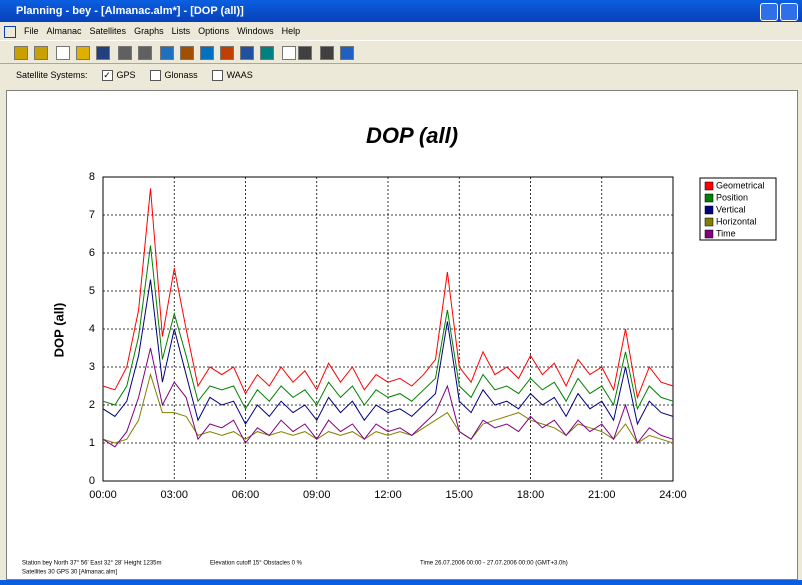 Image resolution: width=802 pixels, height=585 pixels. Describe the element at coordinates (255, 31) in the screenshot. I see `menu-item: Windows` at that location.